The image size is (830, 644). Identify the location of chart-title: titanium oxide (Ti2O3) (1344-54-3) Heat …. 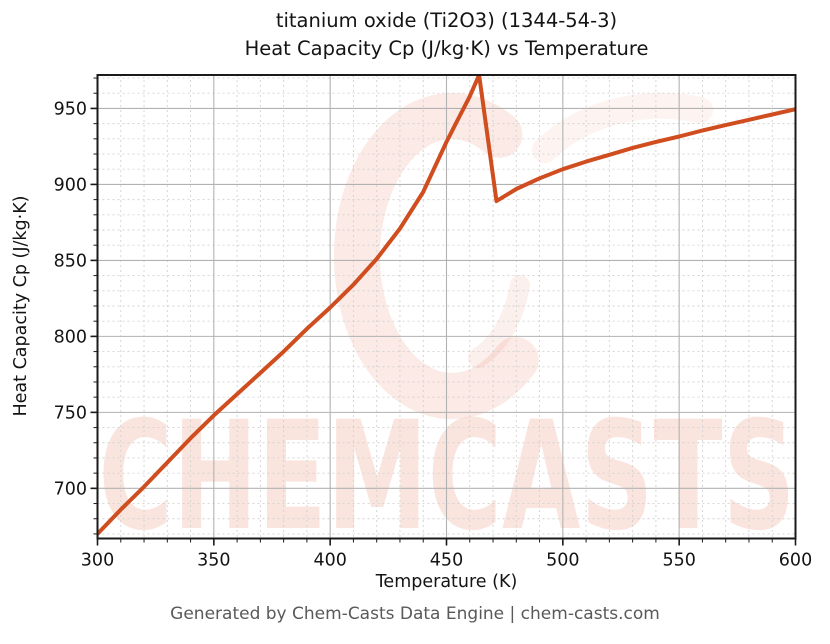
(446, 34).